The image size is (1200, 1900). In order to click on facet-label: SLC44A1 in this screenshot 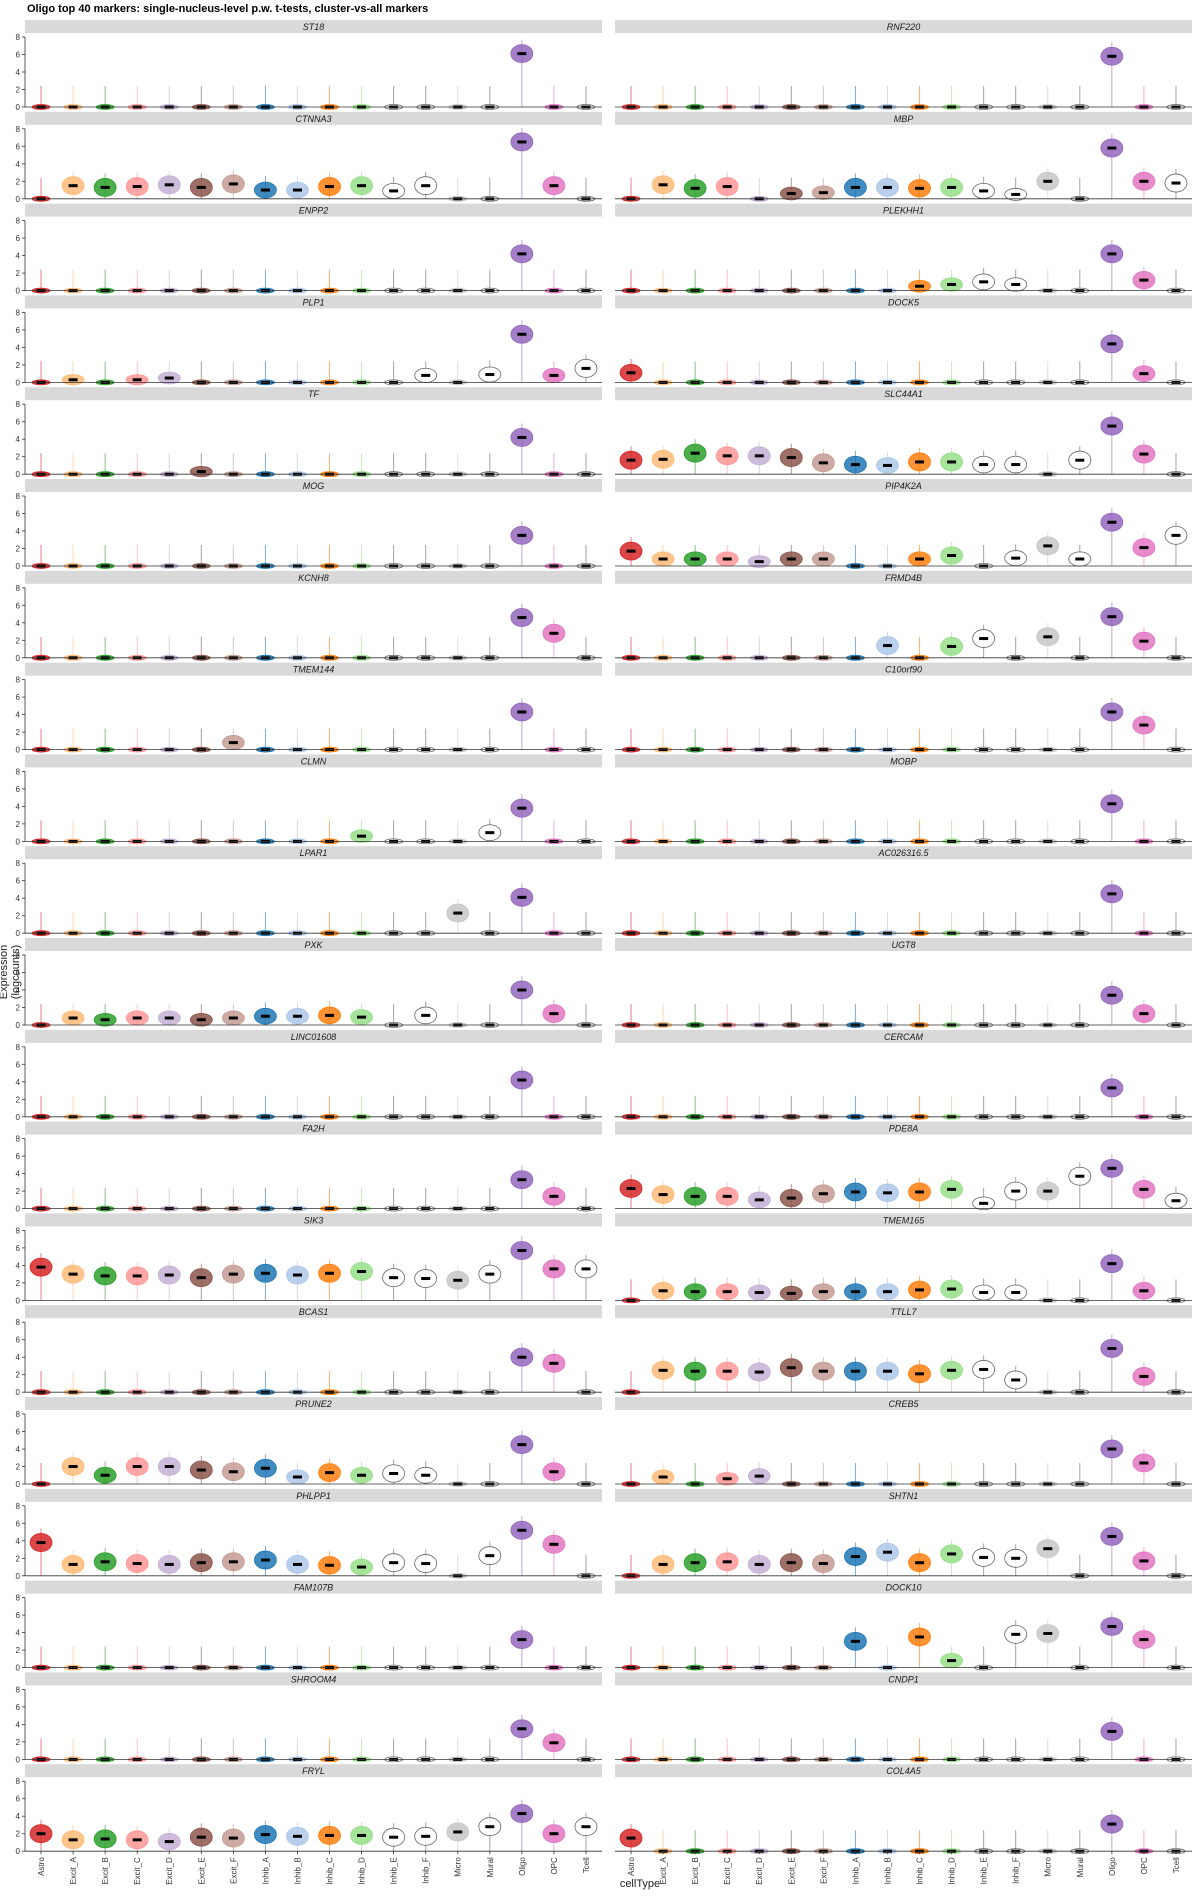, I will do `click(903, 394)`.